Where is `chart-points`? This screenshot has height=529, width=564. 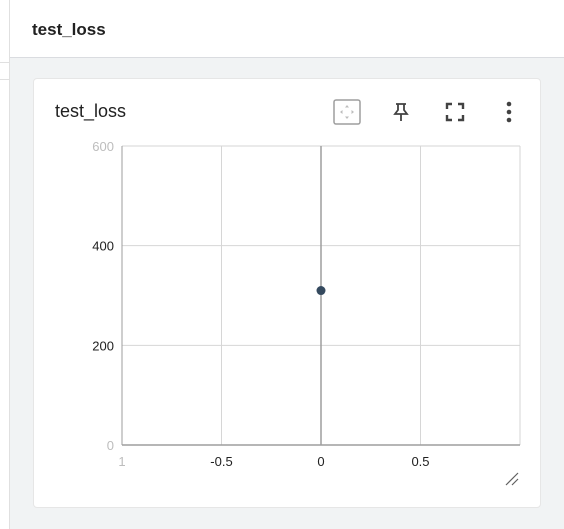 chart-points is located at coordinates (321, 291).